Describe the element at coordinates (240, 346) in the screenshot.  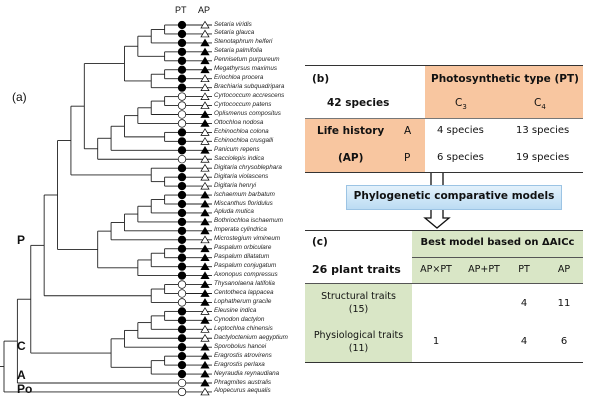
I see `species-name: Sporobolus hancei` at that location.